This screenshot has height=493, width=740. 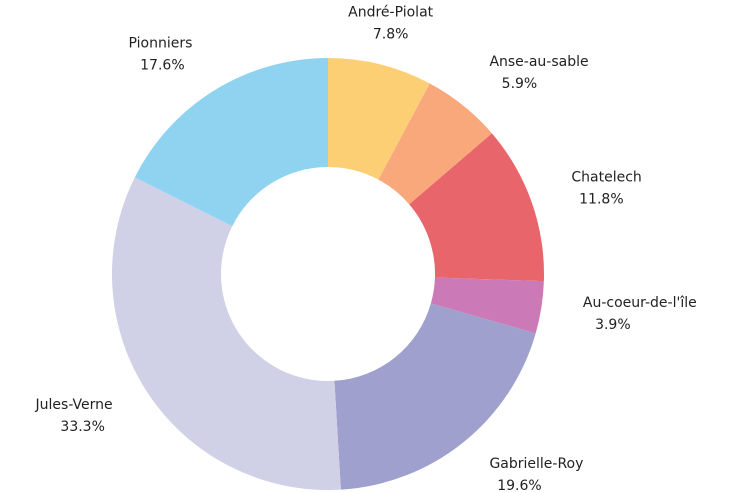 What do you see at coordinates (538, 62) in the screenshot?
I see `slice-label: Anse-au-sable` at bounding box center [538, 62].